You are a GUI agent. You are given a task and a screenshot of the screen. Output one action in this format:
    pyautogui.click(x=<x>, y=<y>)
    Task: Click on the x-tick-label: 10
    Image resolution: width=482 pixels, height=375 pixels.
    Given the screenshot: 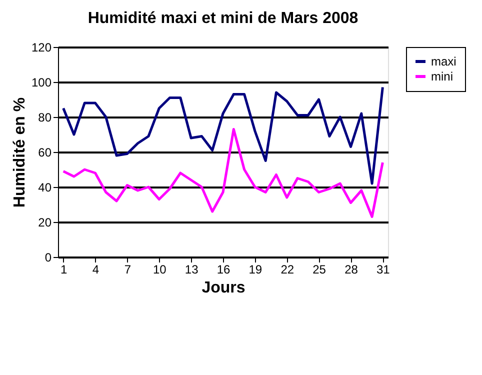 What is the action you would take?
    pyautogui.click(x=159, y=269)
    